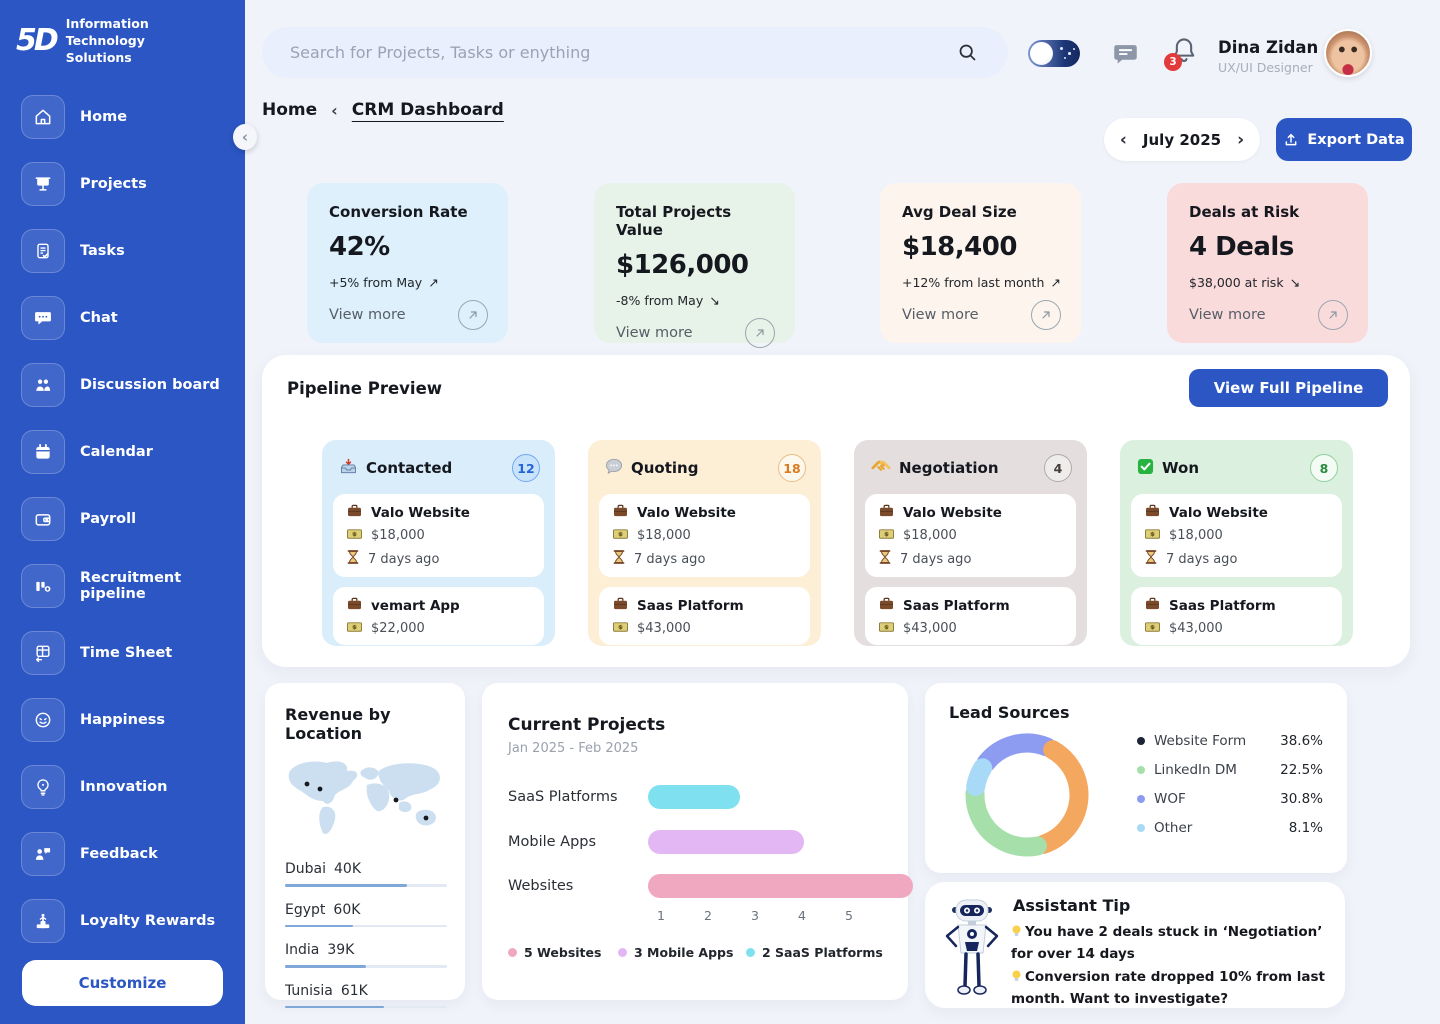  Describe the element at coordinates (1145, 468) in the screenshot. I see `won-check-icon` at that location.